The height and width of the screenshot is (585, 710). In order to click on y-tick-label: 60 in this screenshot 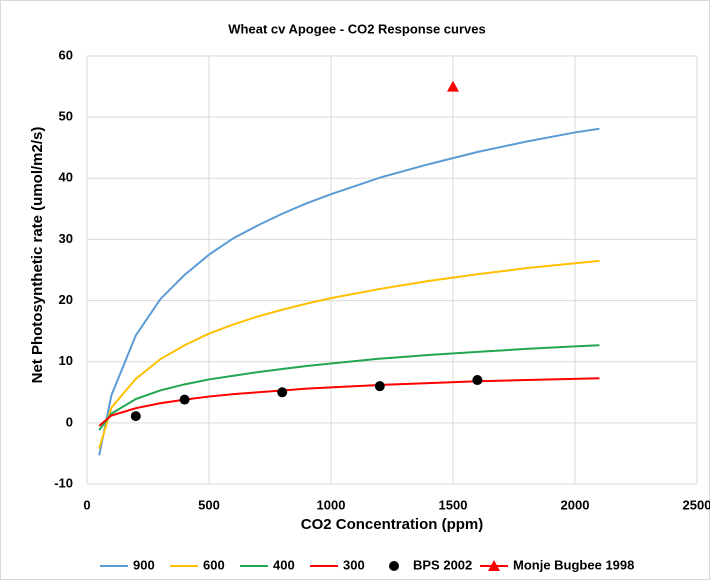, I will do `click(66, 54)`.